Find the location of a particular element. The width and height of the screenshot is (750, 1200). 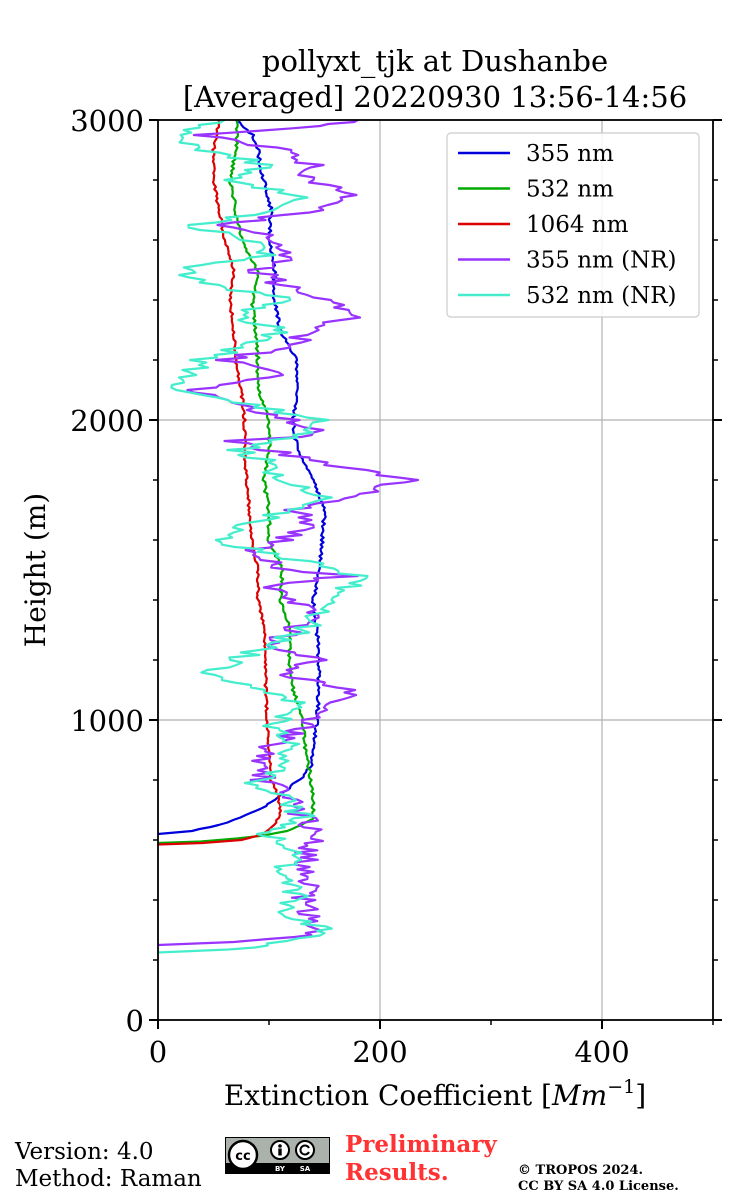

preliminary-results-note: Preliminary Results. is located at coordinates (421, 1159).